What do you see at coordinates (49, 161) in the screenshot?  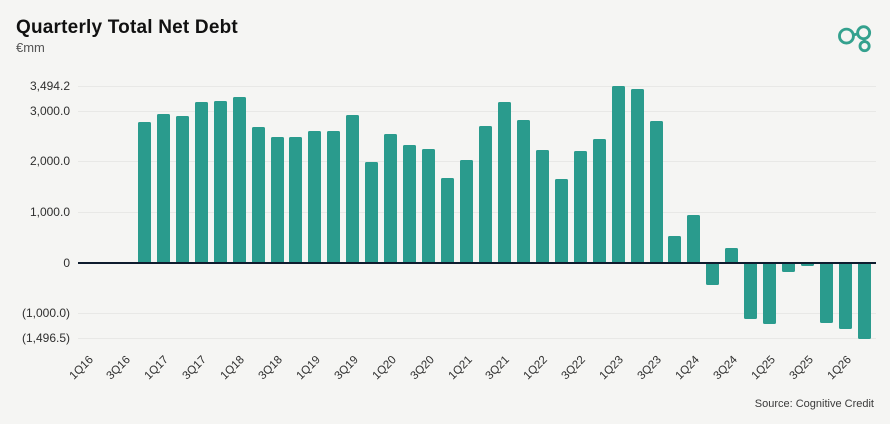 I see `y-tick-label: 2,000.0` at bounding box center [49, 161].